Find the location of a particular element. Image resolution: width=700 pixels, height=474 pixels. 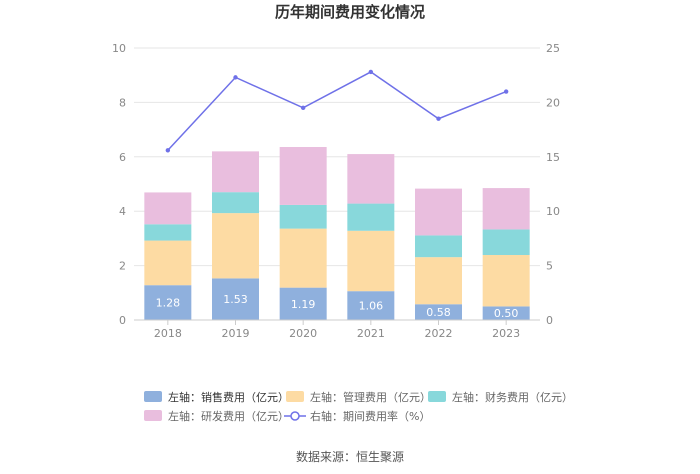

bar-value-label: 0.50 is located at coordinates (506, 313).